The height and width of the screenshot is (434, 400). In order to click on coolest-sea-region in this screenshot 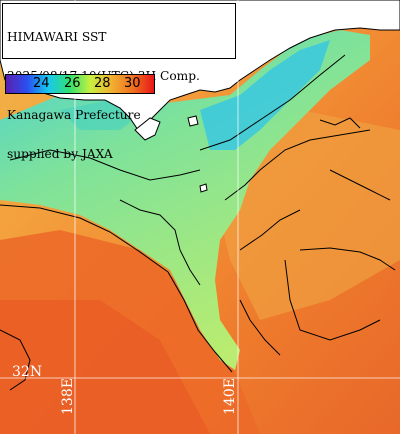, I will do `click(265, 95)`.